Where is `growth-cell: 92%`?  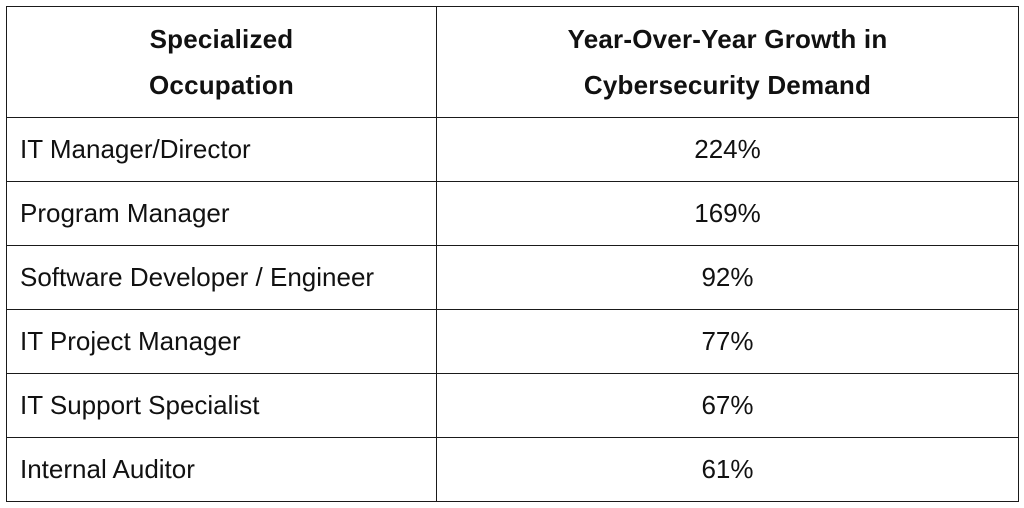
growth-cell: 92% is located at coordinates (727, 277).